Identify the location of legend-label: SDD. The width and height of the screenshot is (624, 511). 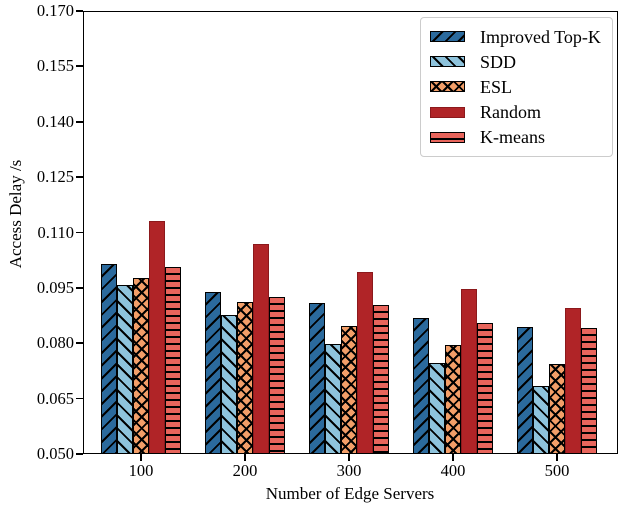
(498, 61).